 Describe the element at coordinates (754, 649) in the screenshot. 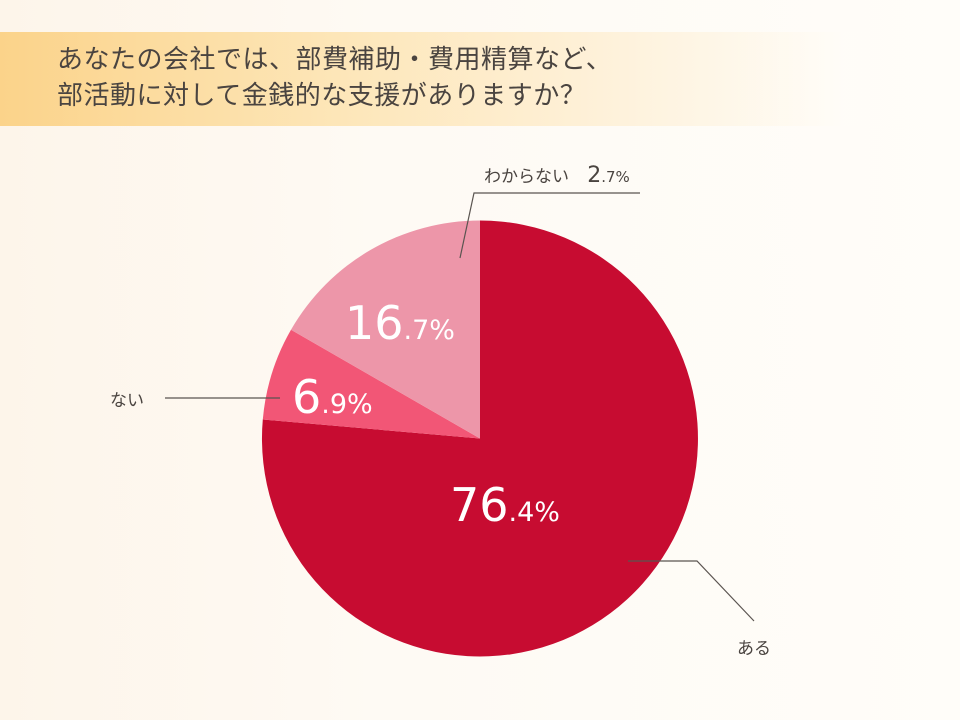

I see `label-aru: ある` at that location.